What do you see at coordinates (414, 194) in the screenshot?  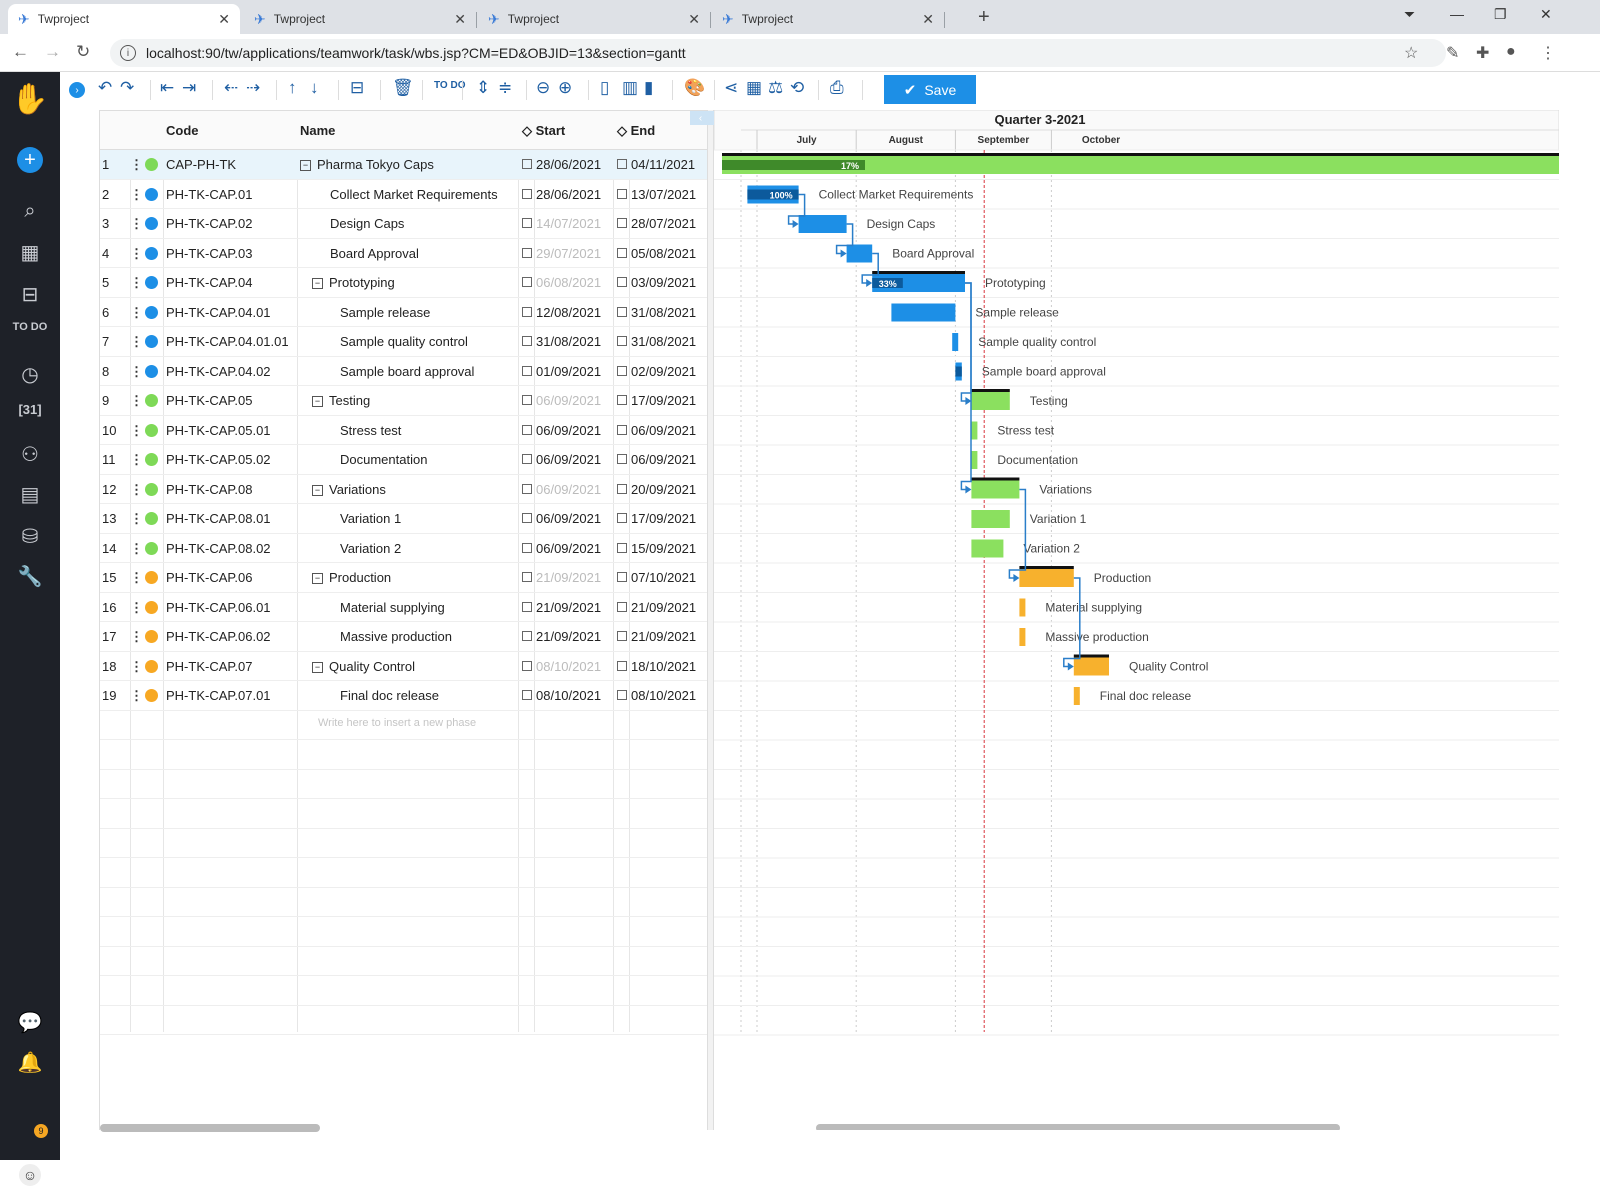 I see `task-name: Collect Market Requirements` at bounding box center [414, 194].